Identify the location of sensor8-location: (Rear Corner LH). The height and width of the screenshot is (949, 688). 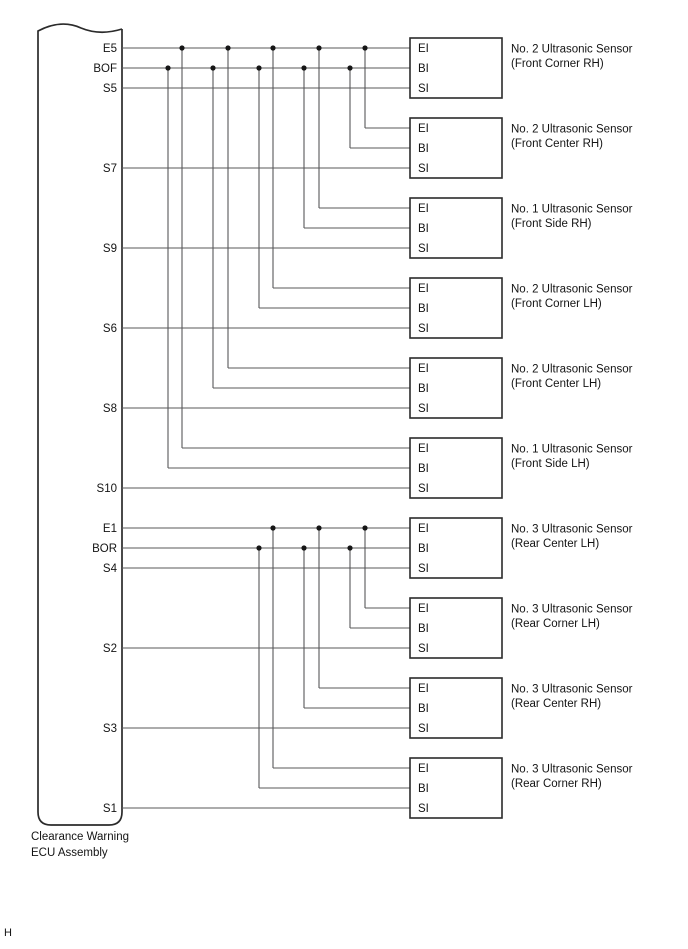
(555, 624).